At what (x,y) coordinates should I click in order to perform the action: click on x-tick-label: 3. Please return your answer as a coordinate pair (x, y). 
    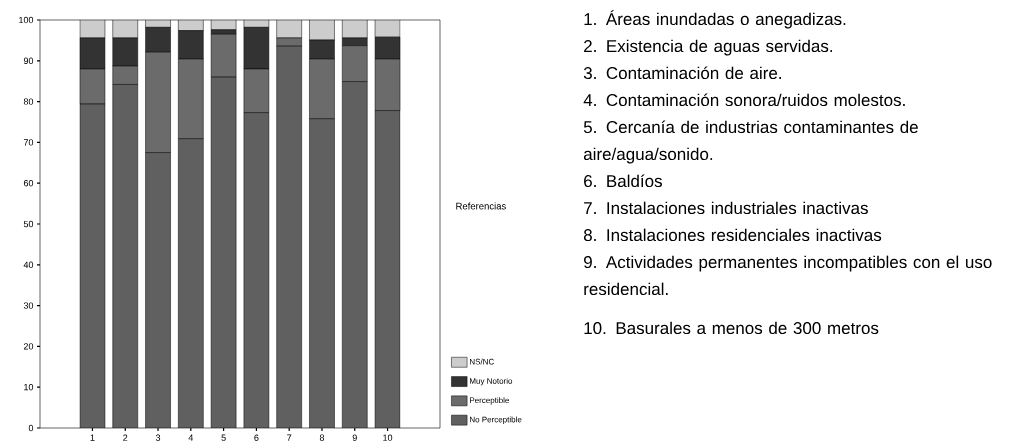
    Looking at the image, I should click on (158, 437).